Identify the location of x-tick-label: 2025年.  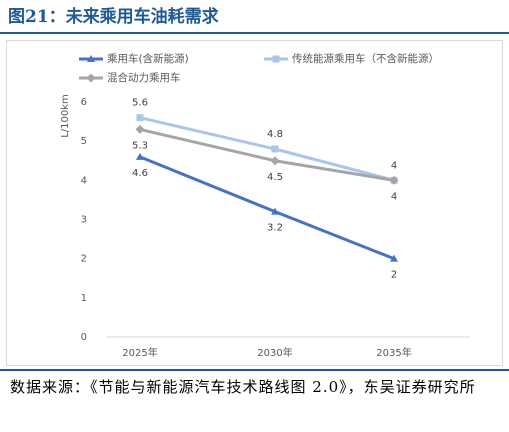
(139, 352).